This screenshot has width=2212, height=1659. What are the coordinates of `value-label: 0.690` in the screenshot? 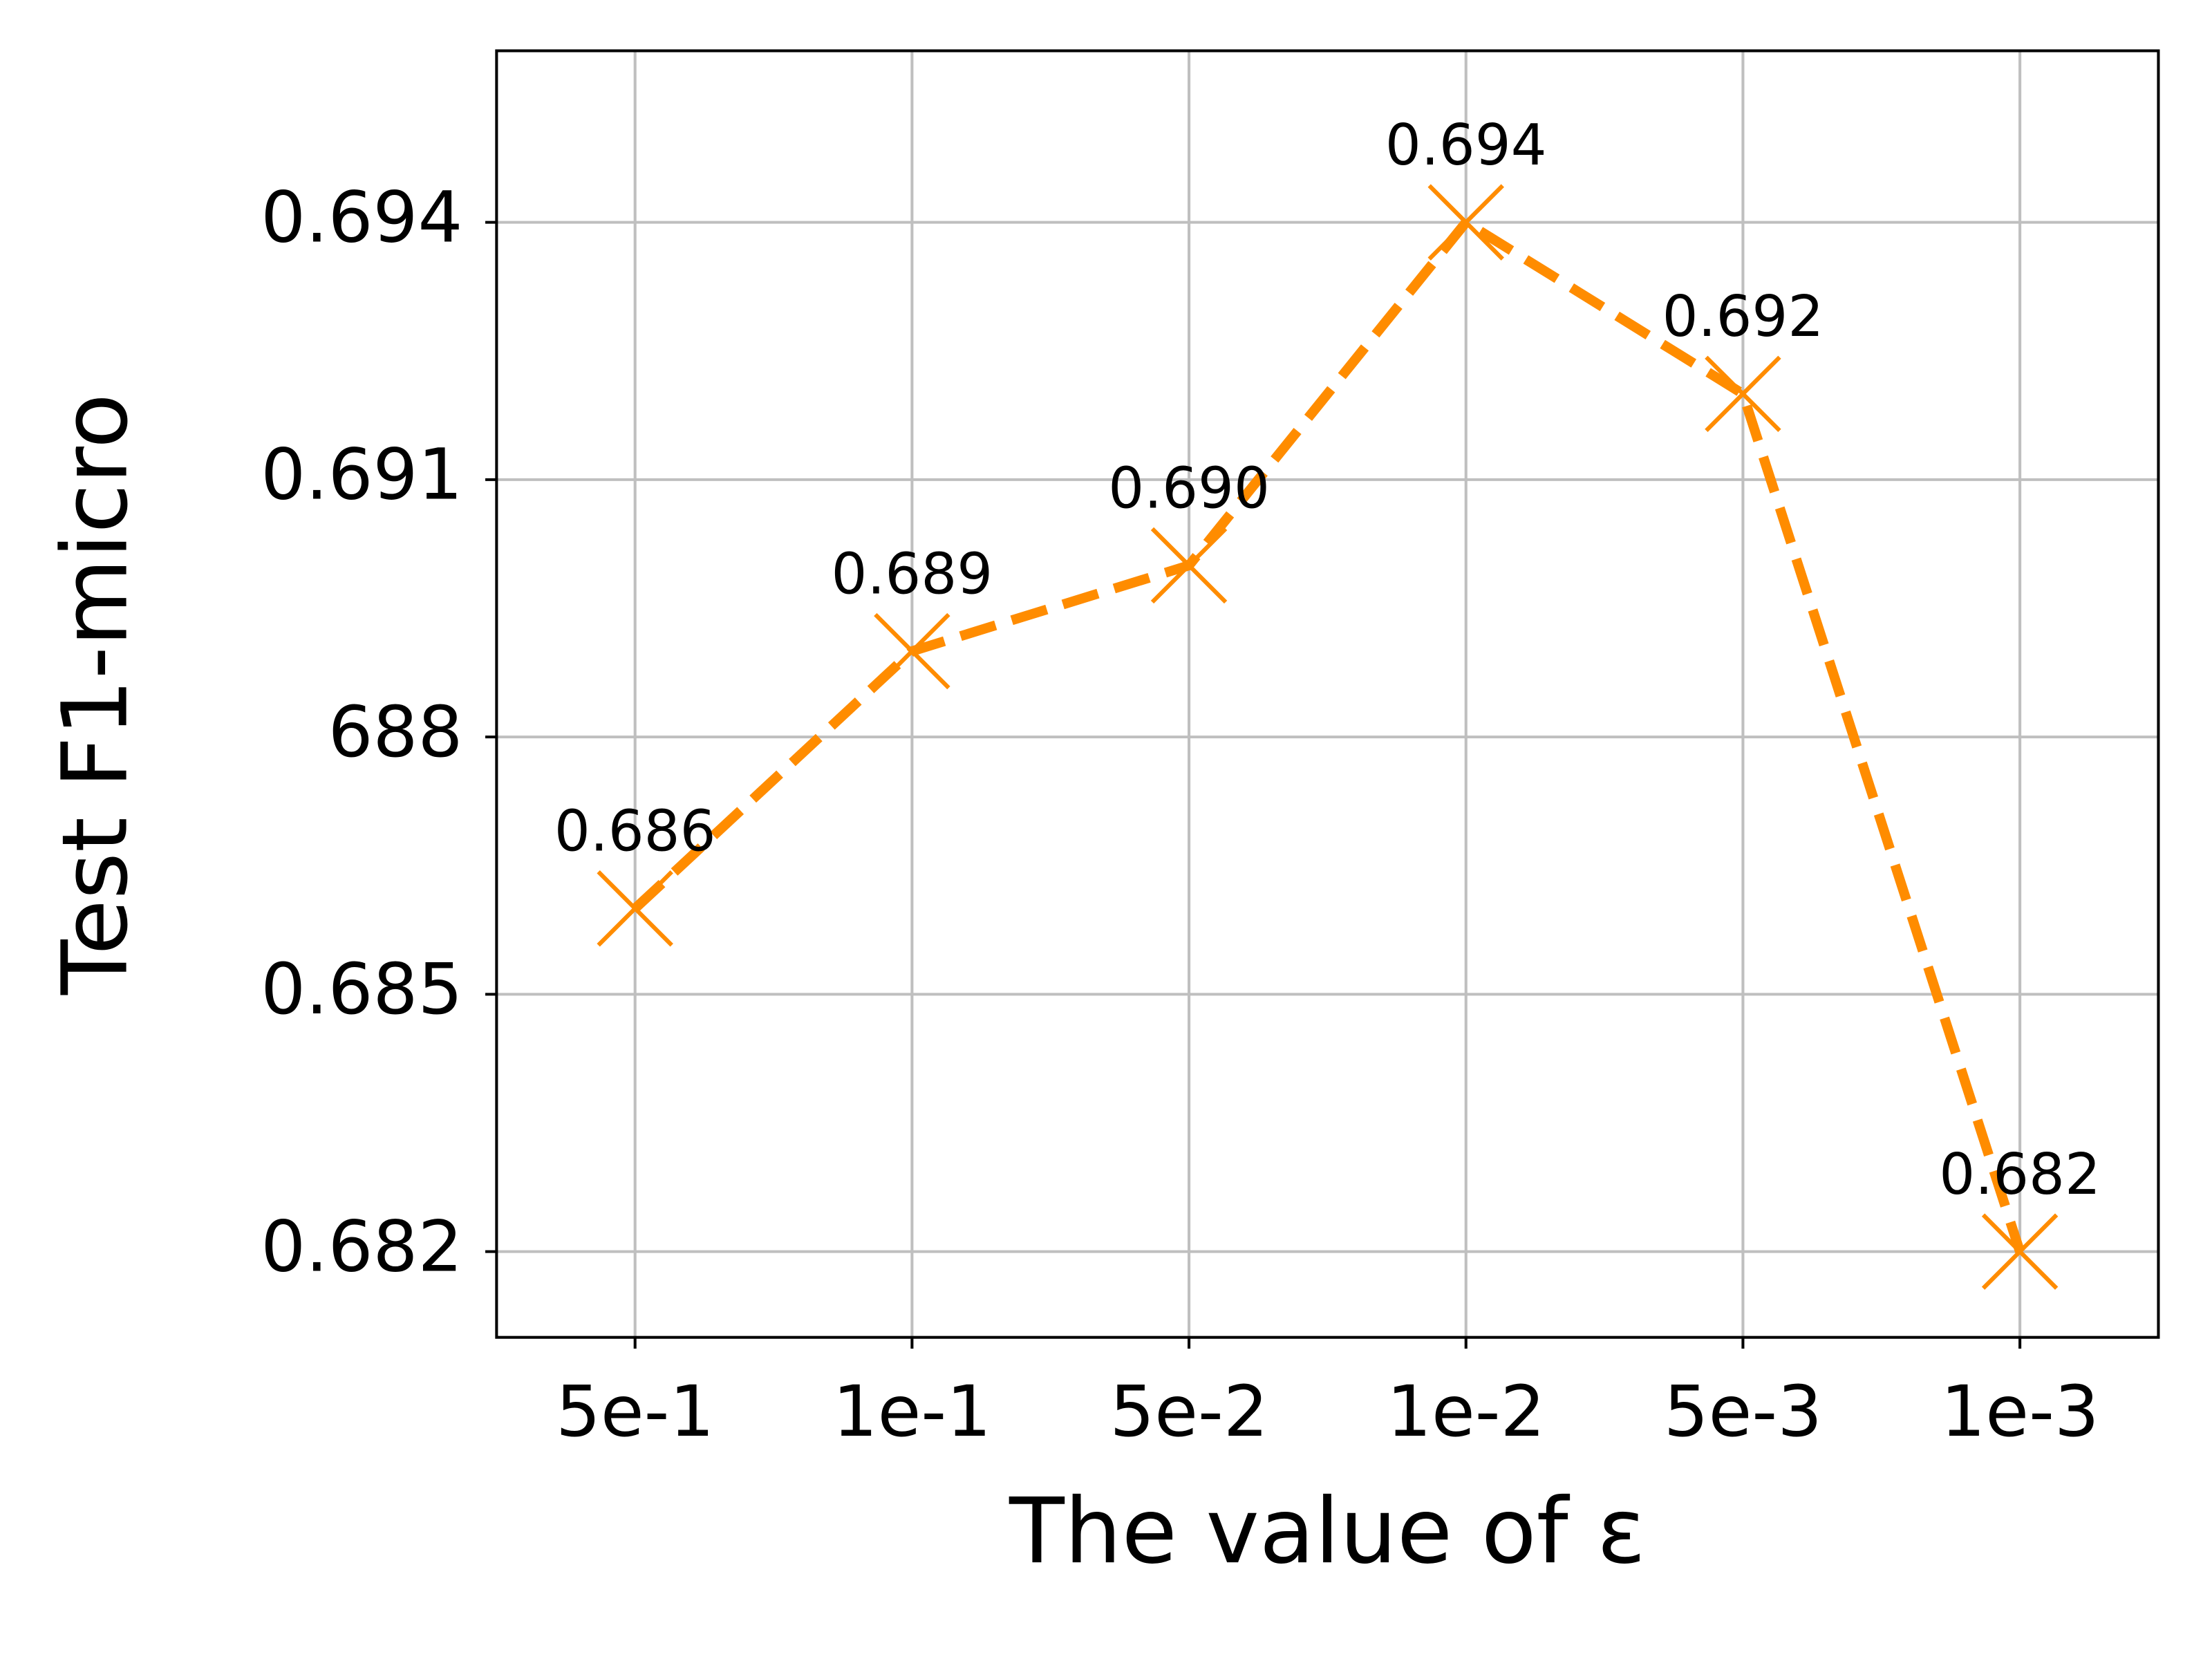 It's located at (1189, 488).